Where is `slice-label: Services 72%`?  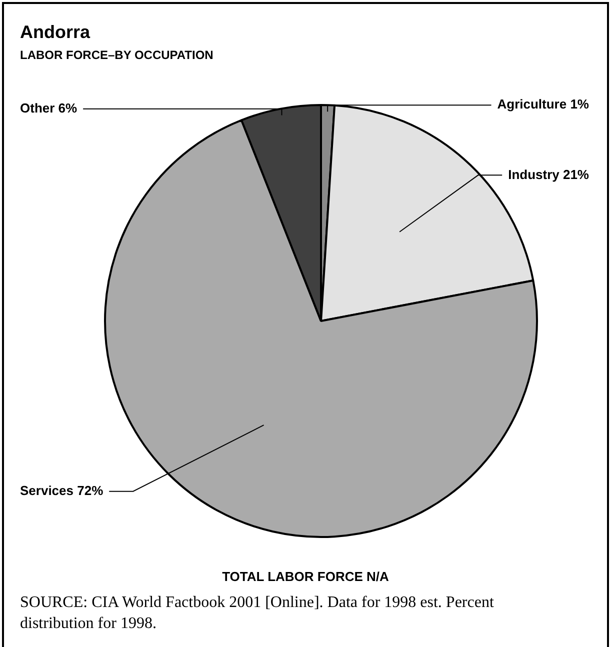 slice-label: Services 72% is located at coordinates (62, 490).